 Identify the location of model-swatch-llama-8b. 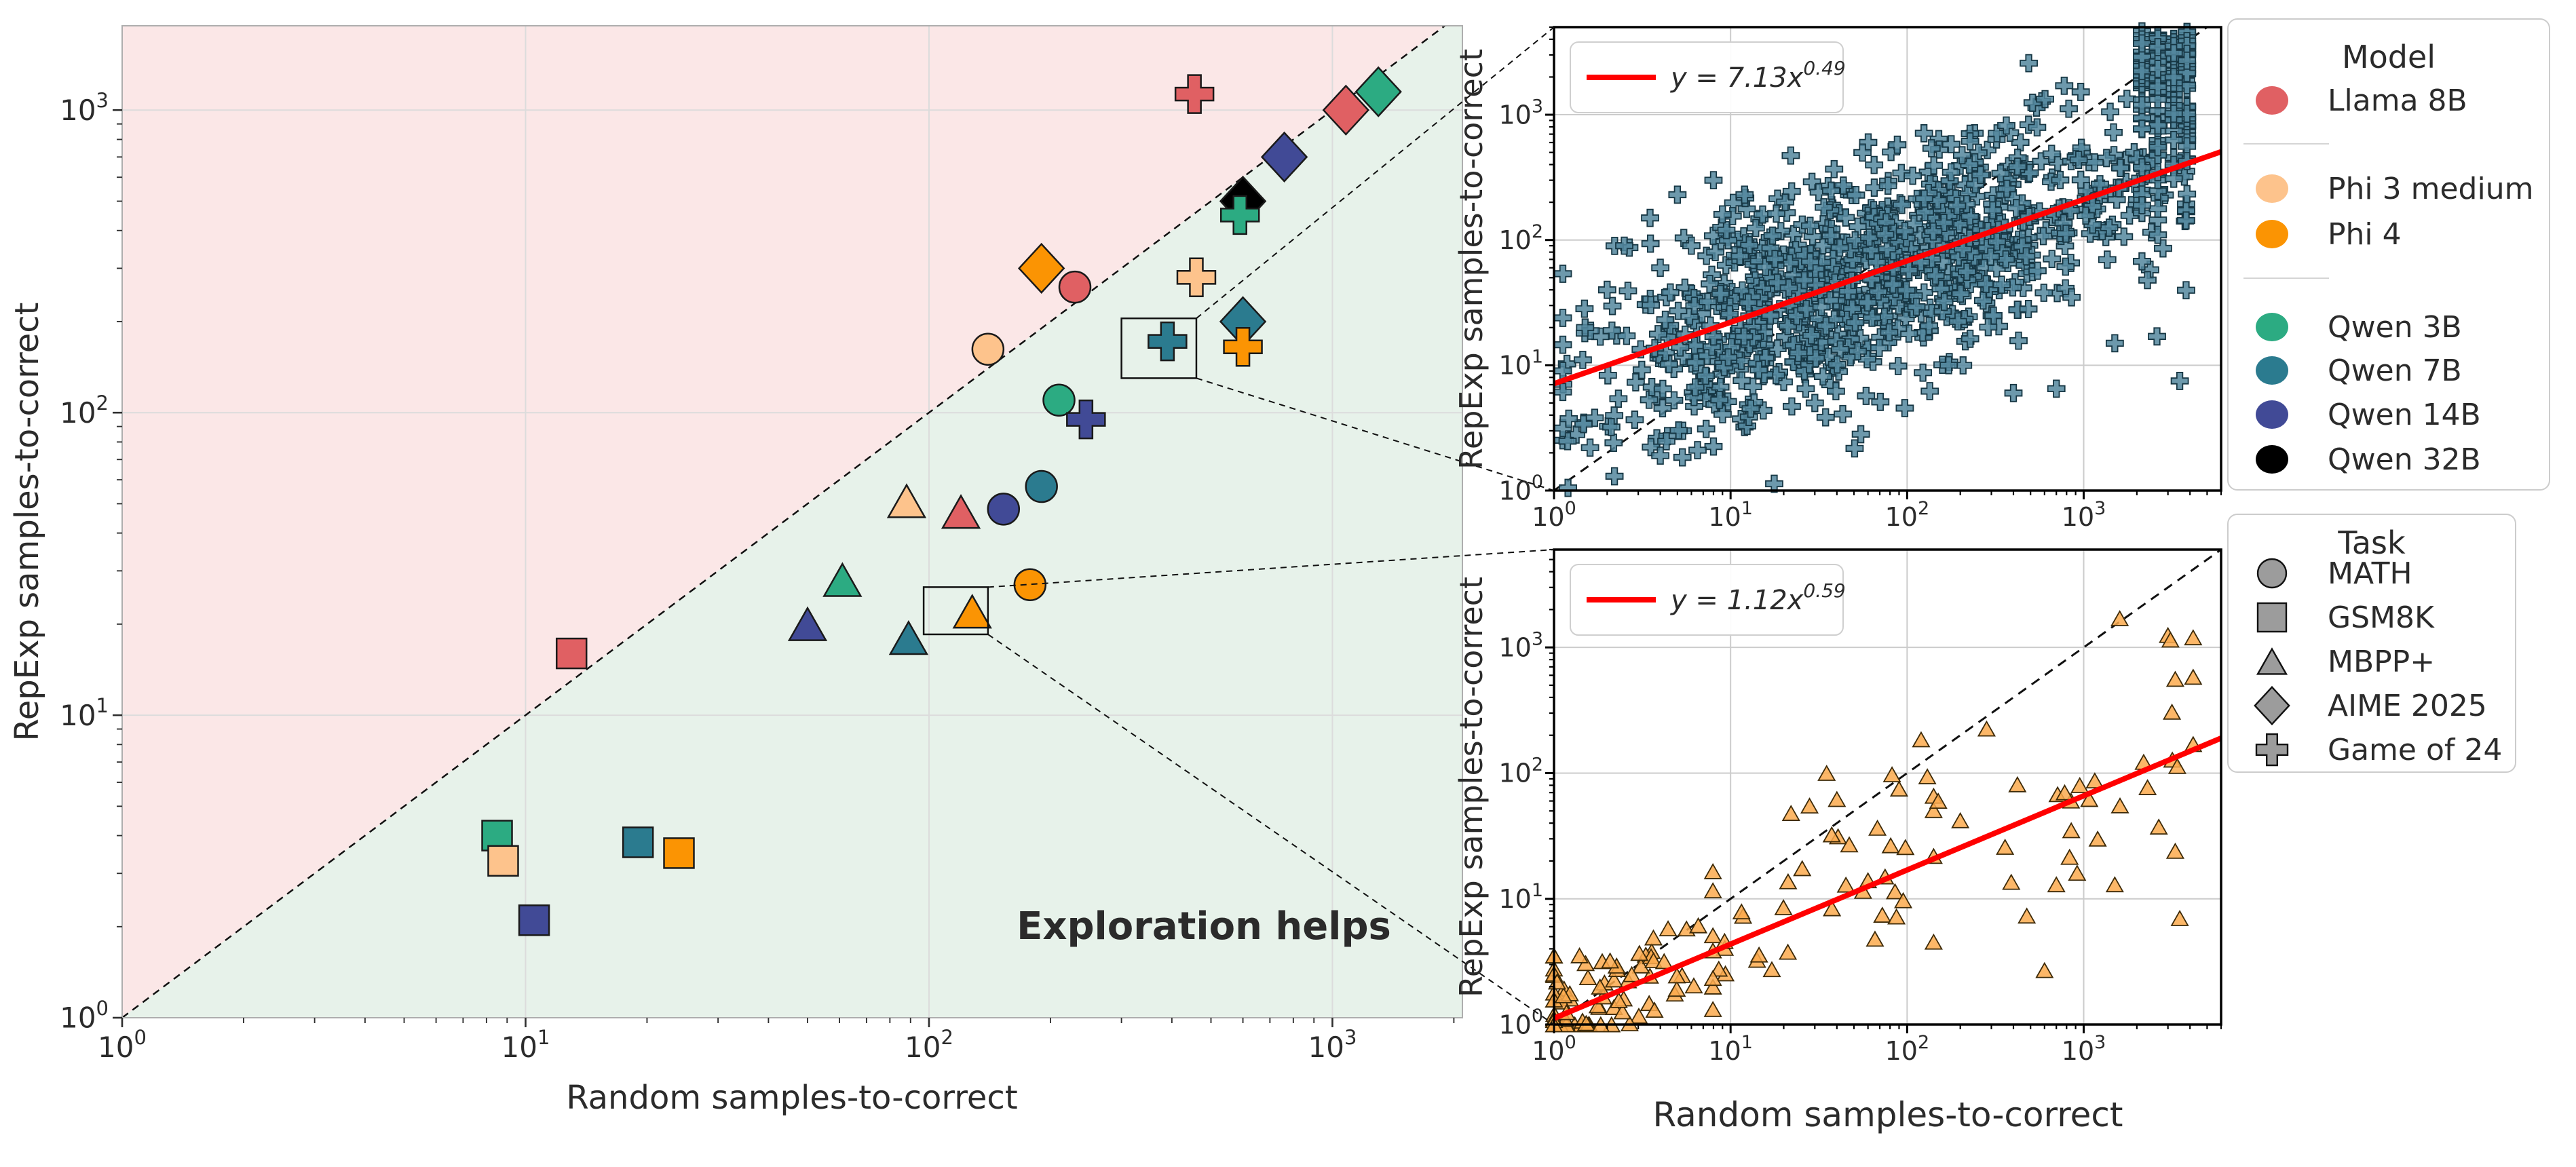
(2272, 100).